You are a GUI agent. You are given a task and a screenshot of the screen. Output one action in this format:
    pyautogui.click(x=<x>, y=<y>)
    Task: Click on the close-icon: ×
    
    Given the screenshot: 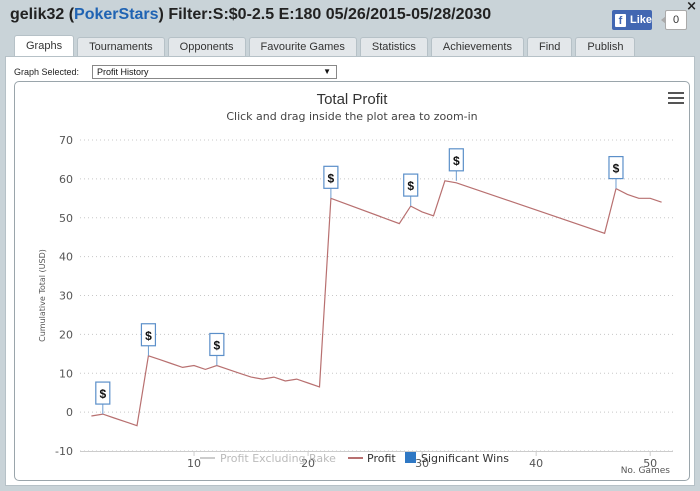 What is the action you would take?
    pyautogui.click(x=691, y=7)
    